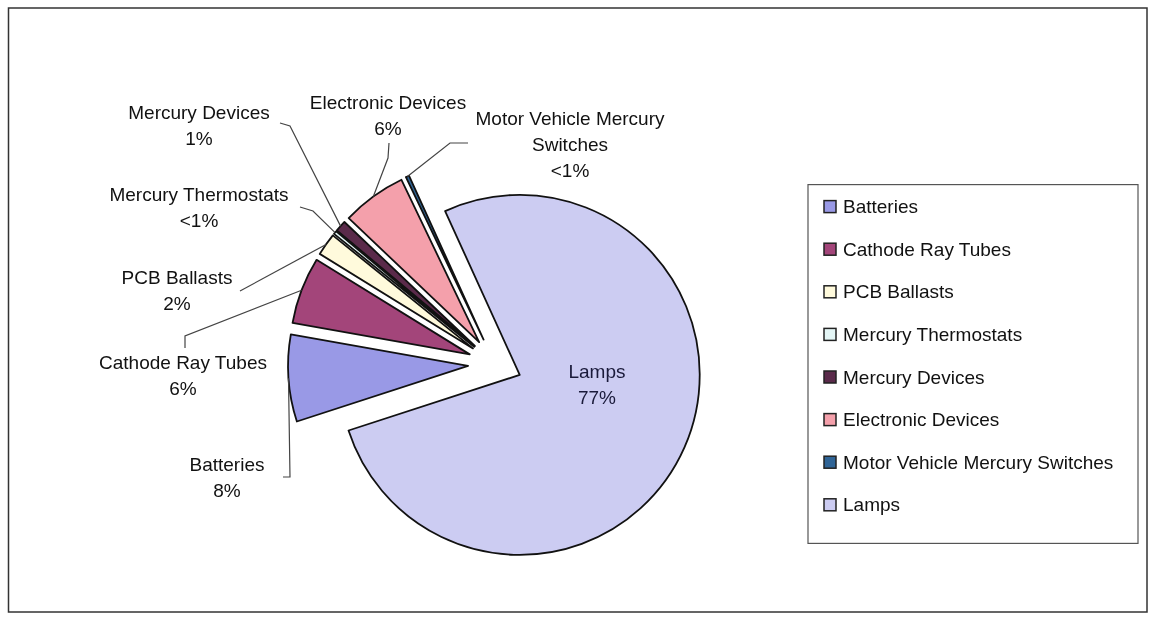  I want to click on slice-label: Lamps, so click(597, 371).